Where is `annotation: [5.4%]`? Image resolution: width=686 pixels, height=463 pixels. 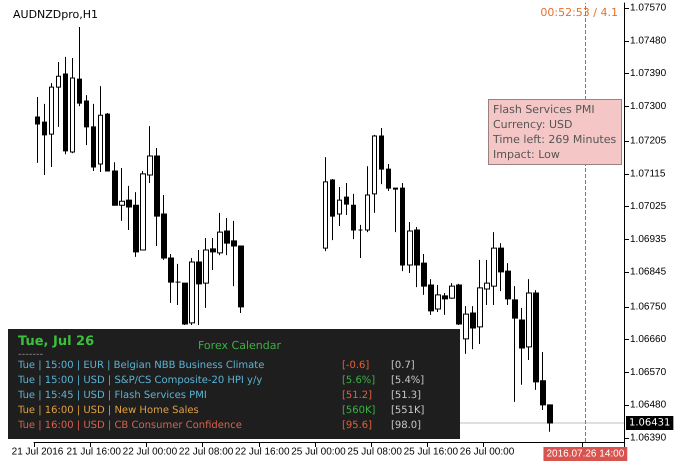
annotation: [5.4%] is located at coordinates (407, 380).